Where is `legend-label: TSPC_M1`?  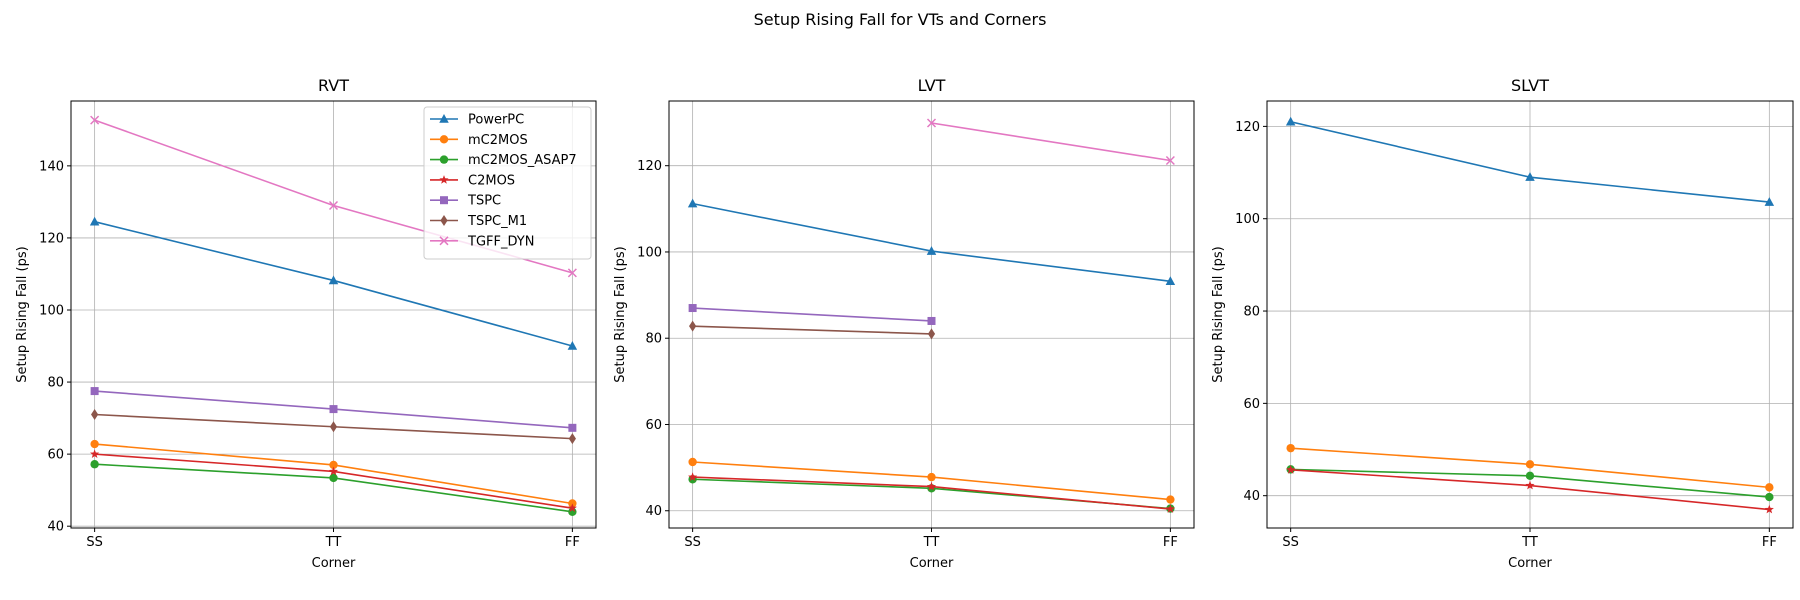
legend-label: TSPC_M1 is located at coordinates (497, 221).